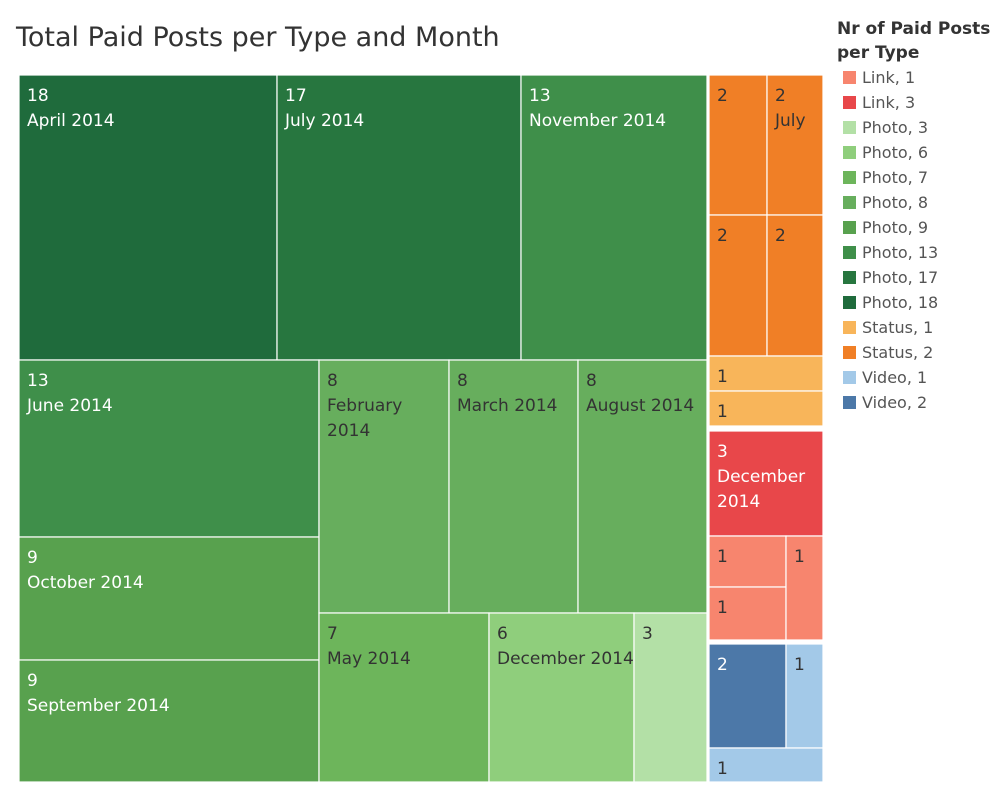 The width and height of the screenshot is (1000, 800). What do you see at coordinates (38, 381) in the screenshot?
I see `cell-value: 13` at bounding box center [38, 381].